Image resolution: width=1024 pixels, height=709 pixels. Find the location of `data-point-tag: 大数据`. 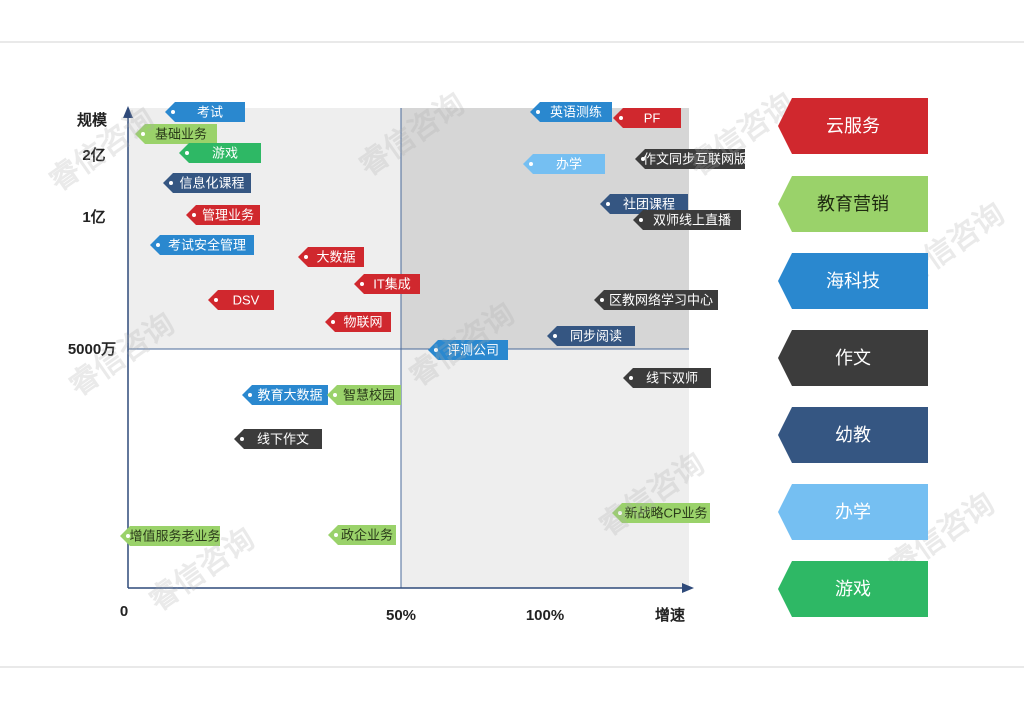

data-point-tag: 大数据 is located at coordinates (331, 257).